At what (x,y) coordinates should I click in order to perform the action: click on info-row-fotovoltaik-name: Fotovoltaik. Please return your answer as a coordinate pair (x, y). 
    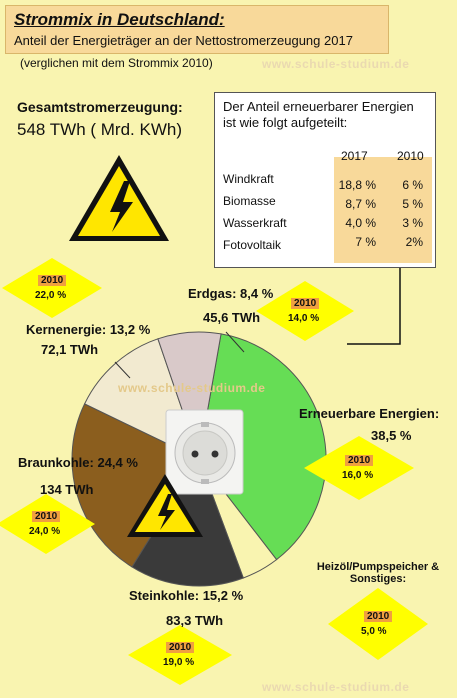
    Looking at the image, I should click on (252, 245).